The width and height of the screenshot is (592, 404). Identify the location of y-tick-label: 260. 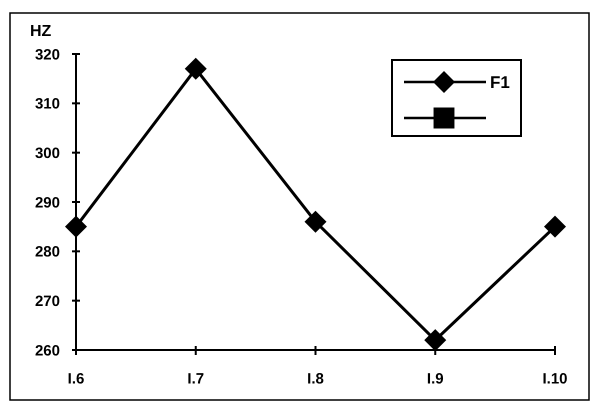
(47, 351).